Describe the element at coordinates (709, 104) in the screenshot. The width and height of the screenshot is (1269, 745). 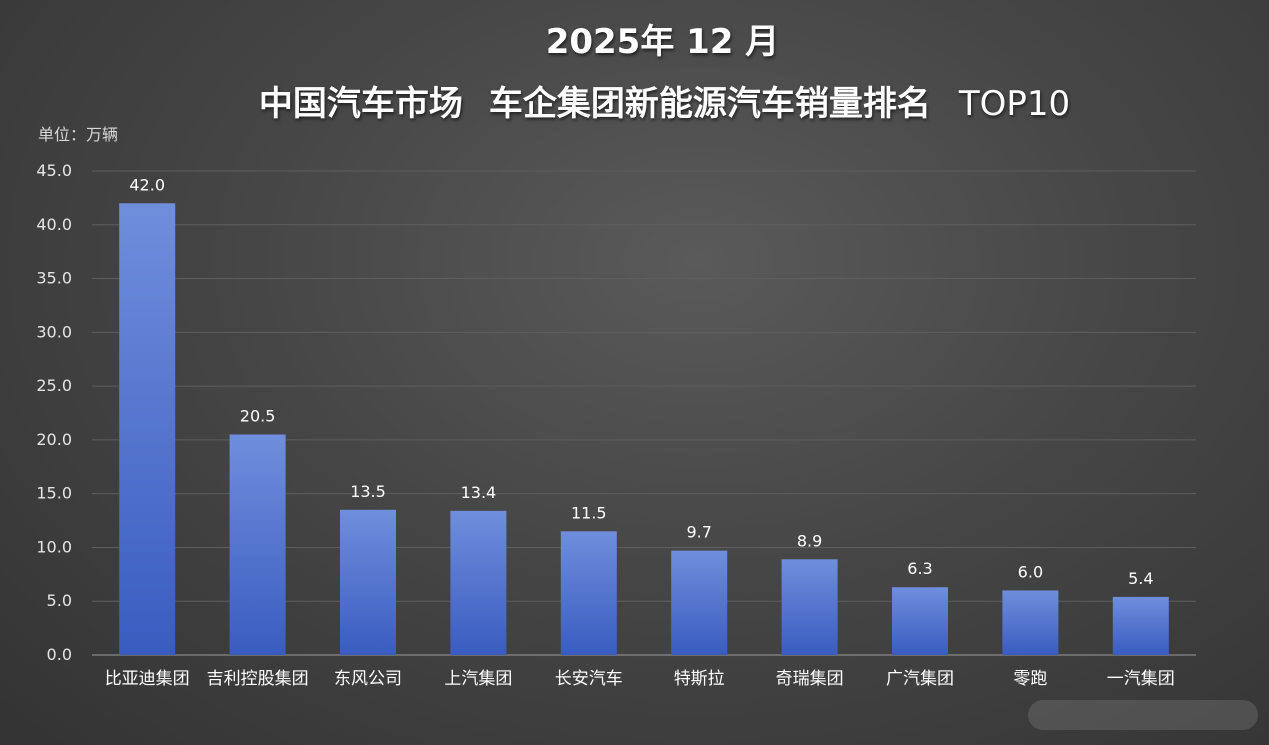
I see `chart-title-part2: 车企集团新能源汽车销量排名` at that location.